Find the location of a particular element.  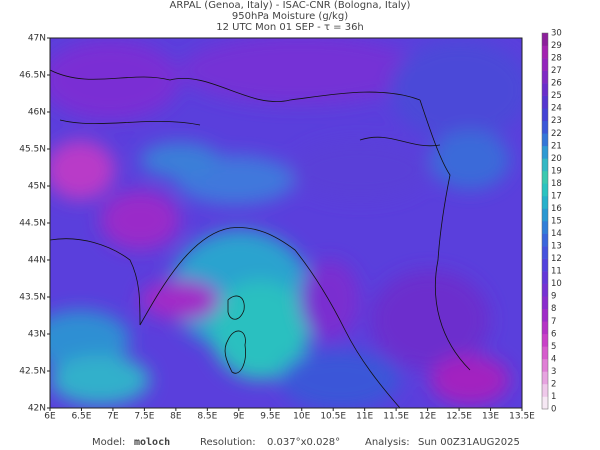

lat-label: 45N is located at coordinates (37, 187).